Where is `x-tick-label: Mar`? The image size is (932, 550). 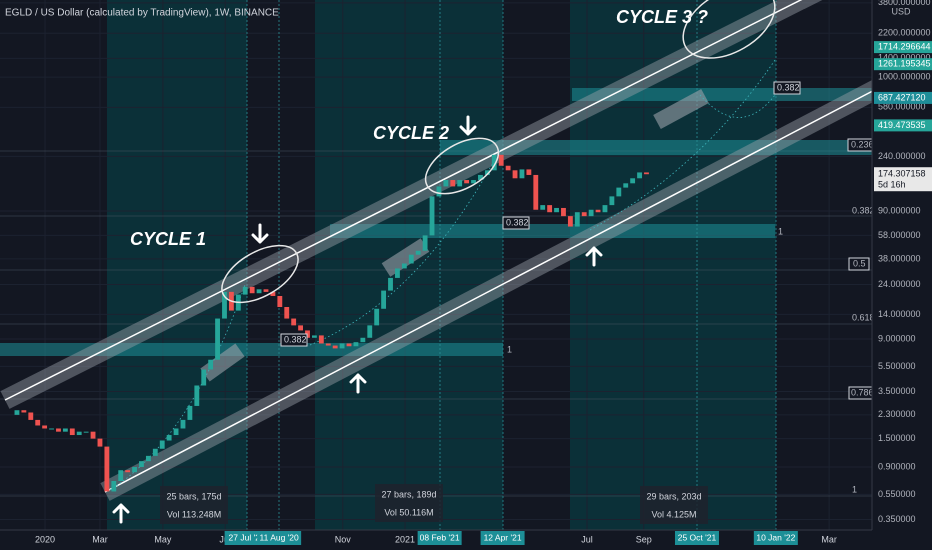
x-tick-label: Mar is located at coordinates (100, 539).